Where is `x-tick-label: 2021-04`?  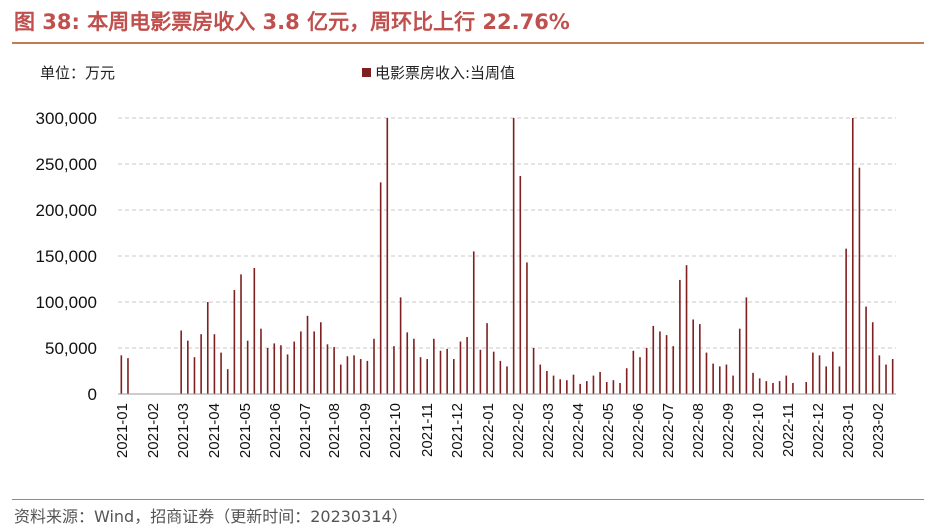 x-tick-label: 2021-04 is located at coordinates (214, 430).